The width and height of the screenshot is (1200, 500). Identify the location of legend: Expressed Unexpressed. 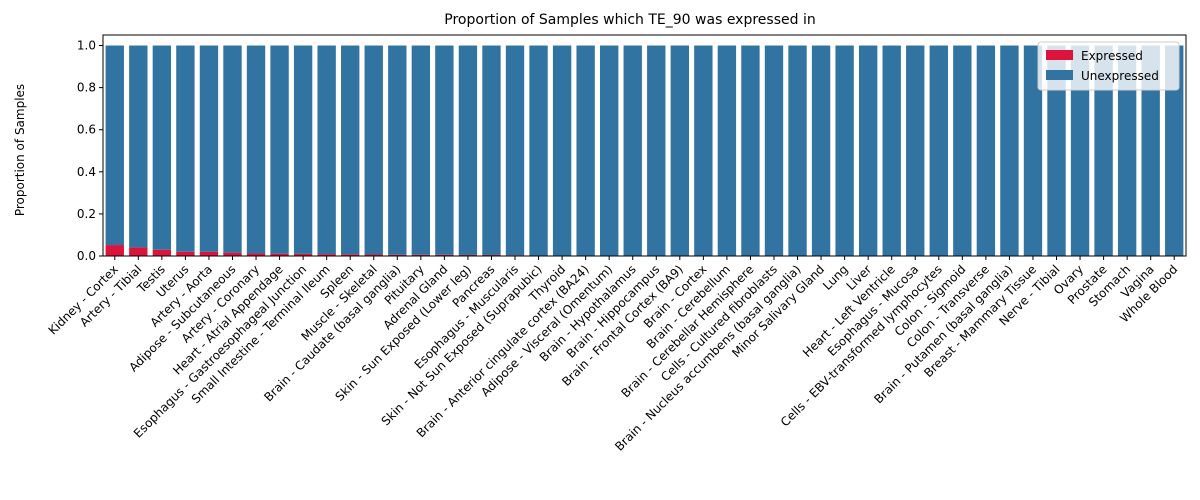
(1108, 66).